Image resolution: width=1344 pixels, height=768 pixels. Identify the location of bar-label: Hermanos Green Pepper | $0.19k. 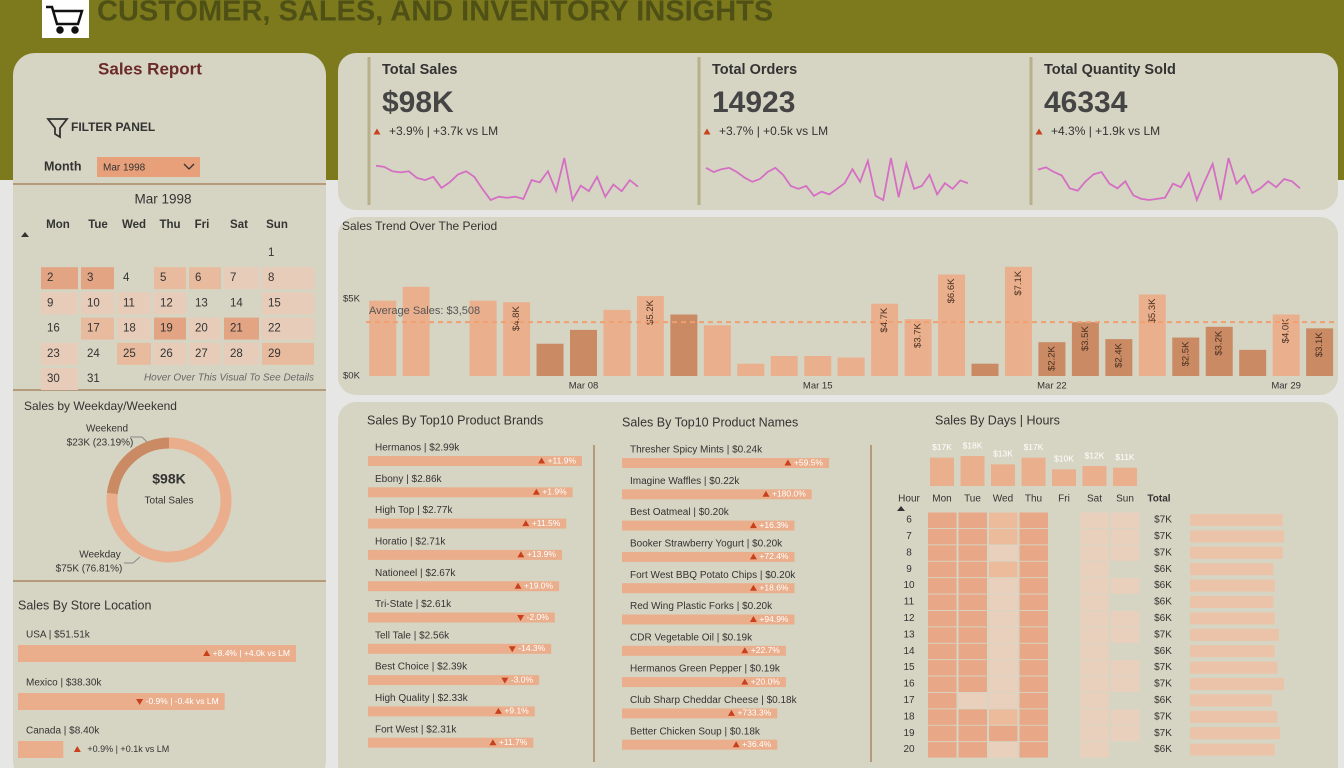
(705, 669).